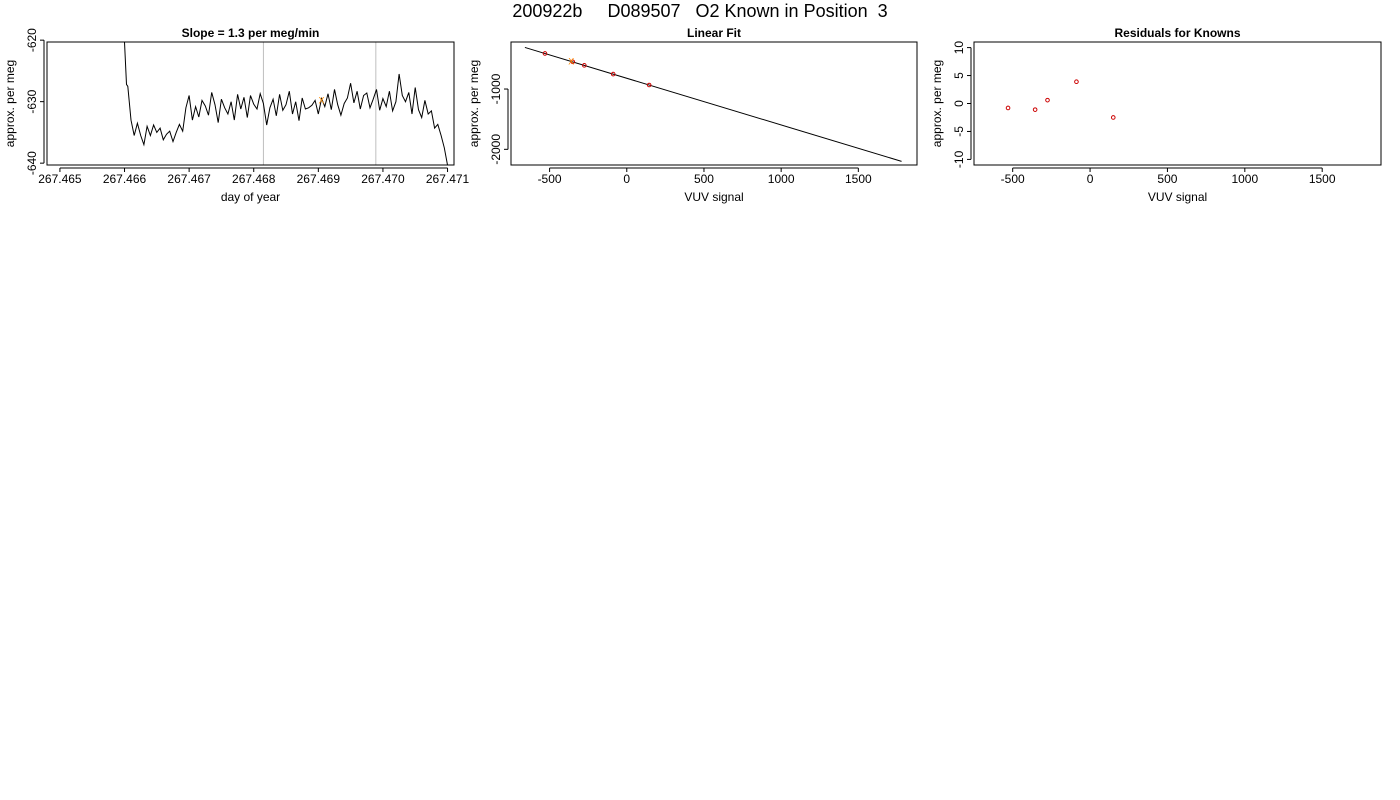 This screenshot has width=1400, height=800. Describe the element at coordinates (60, 179) in the screenshot. I see `timeseries-x-tick-label: 267.465` at that location.